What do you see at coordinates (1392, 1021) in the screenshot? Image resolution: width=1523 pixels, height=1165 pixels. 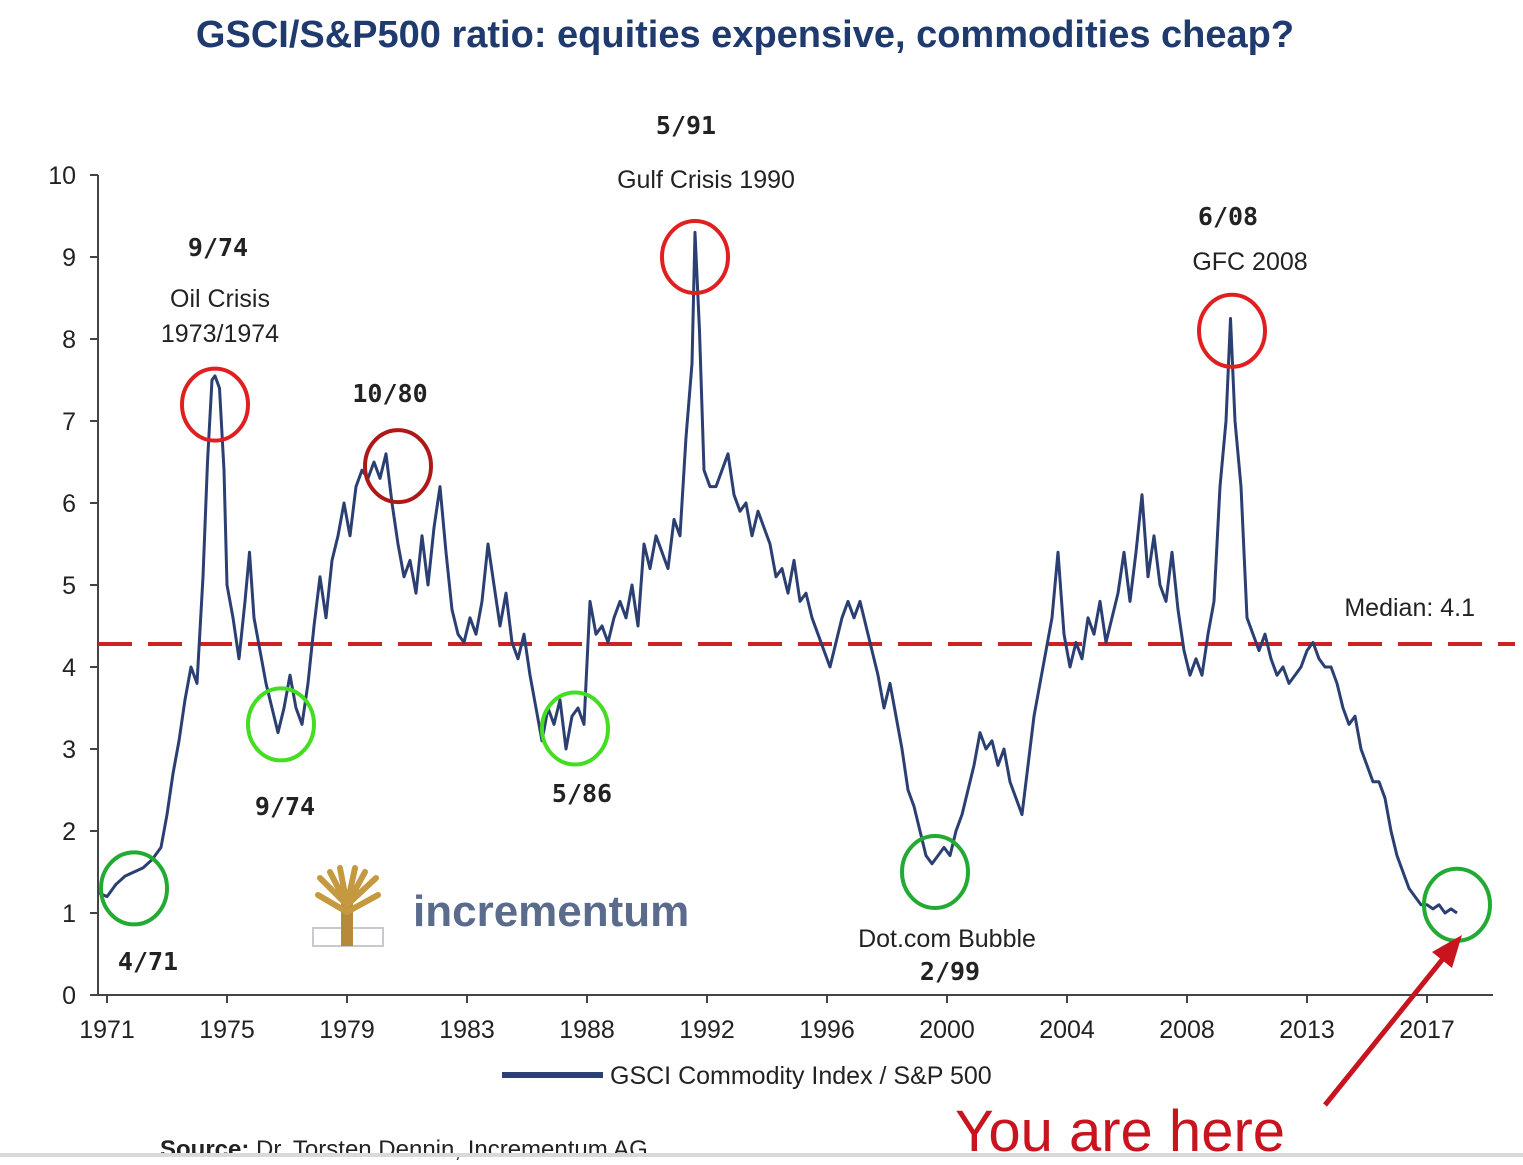 I see `callout-arrow` at bounding box center [1392, 1021].